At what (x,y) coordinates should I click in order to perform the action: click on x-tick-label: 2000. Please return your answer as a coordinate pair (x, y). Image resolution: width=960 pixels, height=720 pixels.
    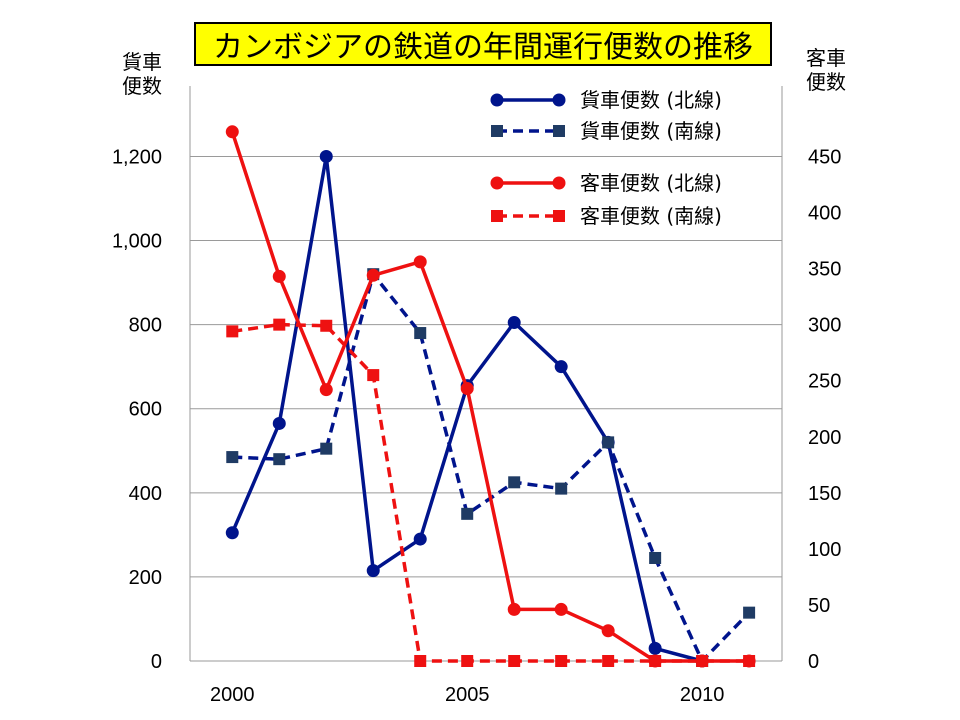
    Looking at the image, I should click on (232, 695).